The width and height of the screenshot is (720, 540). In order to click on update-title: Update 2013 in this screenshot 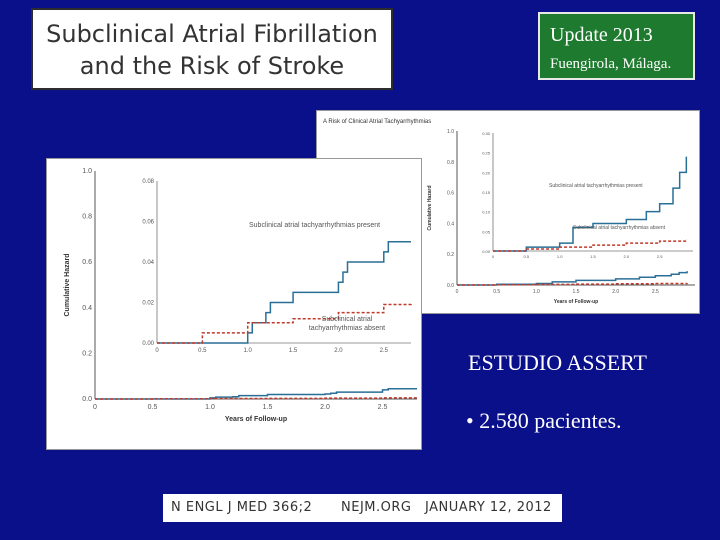, I will do `click(601, 35)`.